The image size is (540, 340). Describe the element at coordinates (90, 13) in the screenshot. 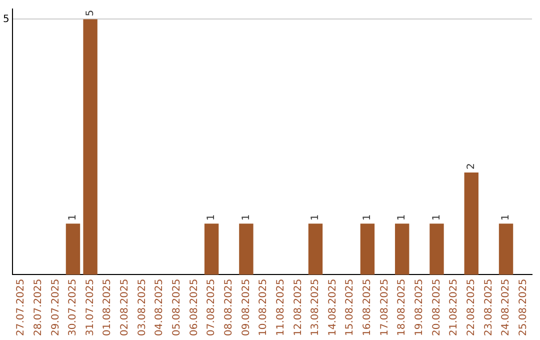

I see `data-label: 5` at that location.